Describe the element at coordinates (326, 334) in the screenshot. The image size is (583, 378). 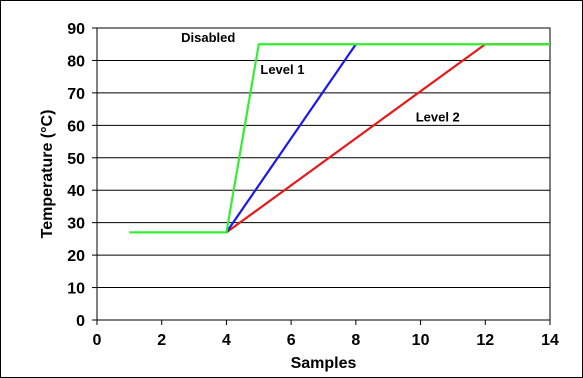
I see `x-axis-ticks: 0 2 4 6 8 10 12 14` at that location.